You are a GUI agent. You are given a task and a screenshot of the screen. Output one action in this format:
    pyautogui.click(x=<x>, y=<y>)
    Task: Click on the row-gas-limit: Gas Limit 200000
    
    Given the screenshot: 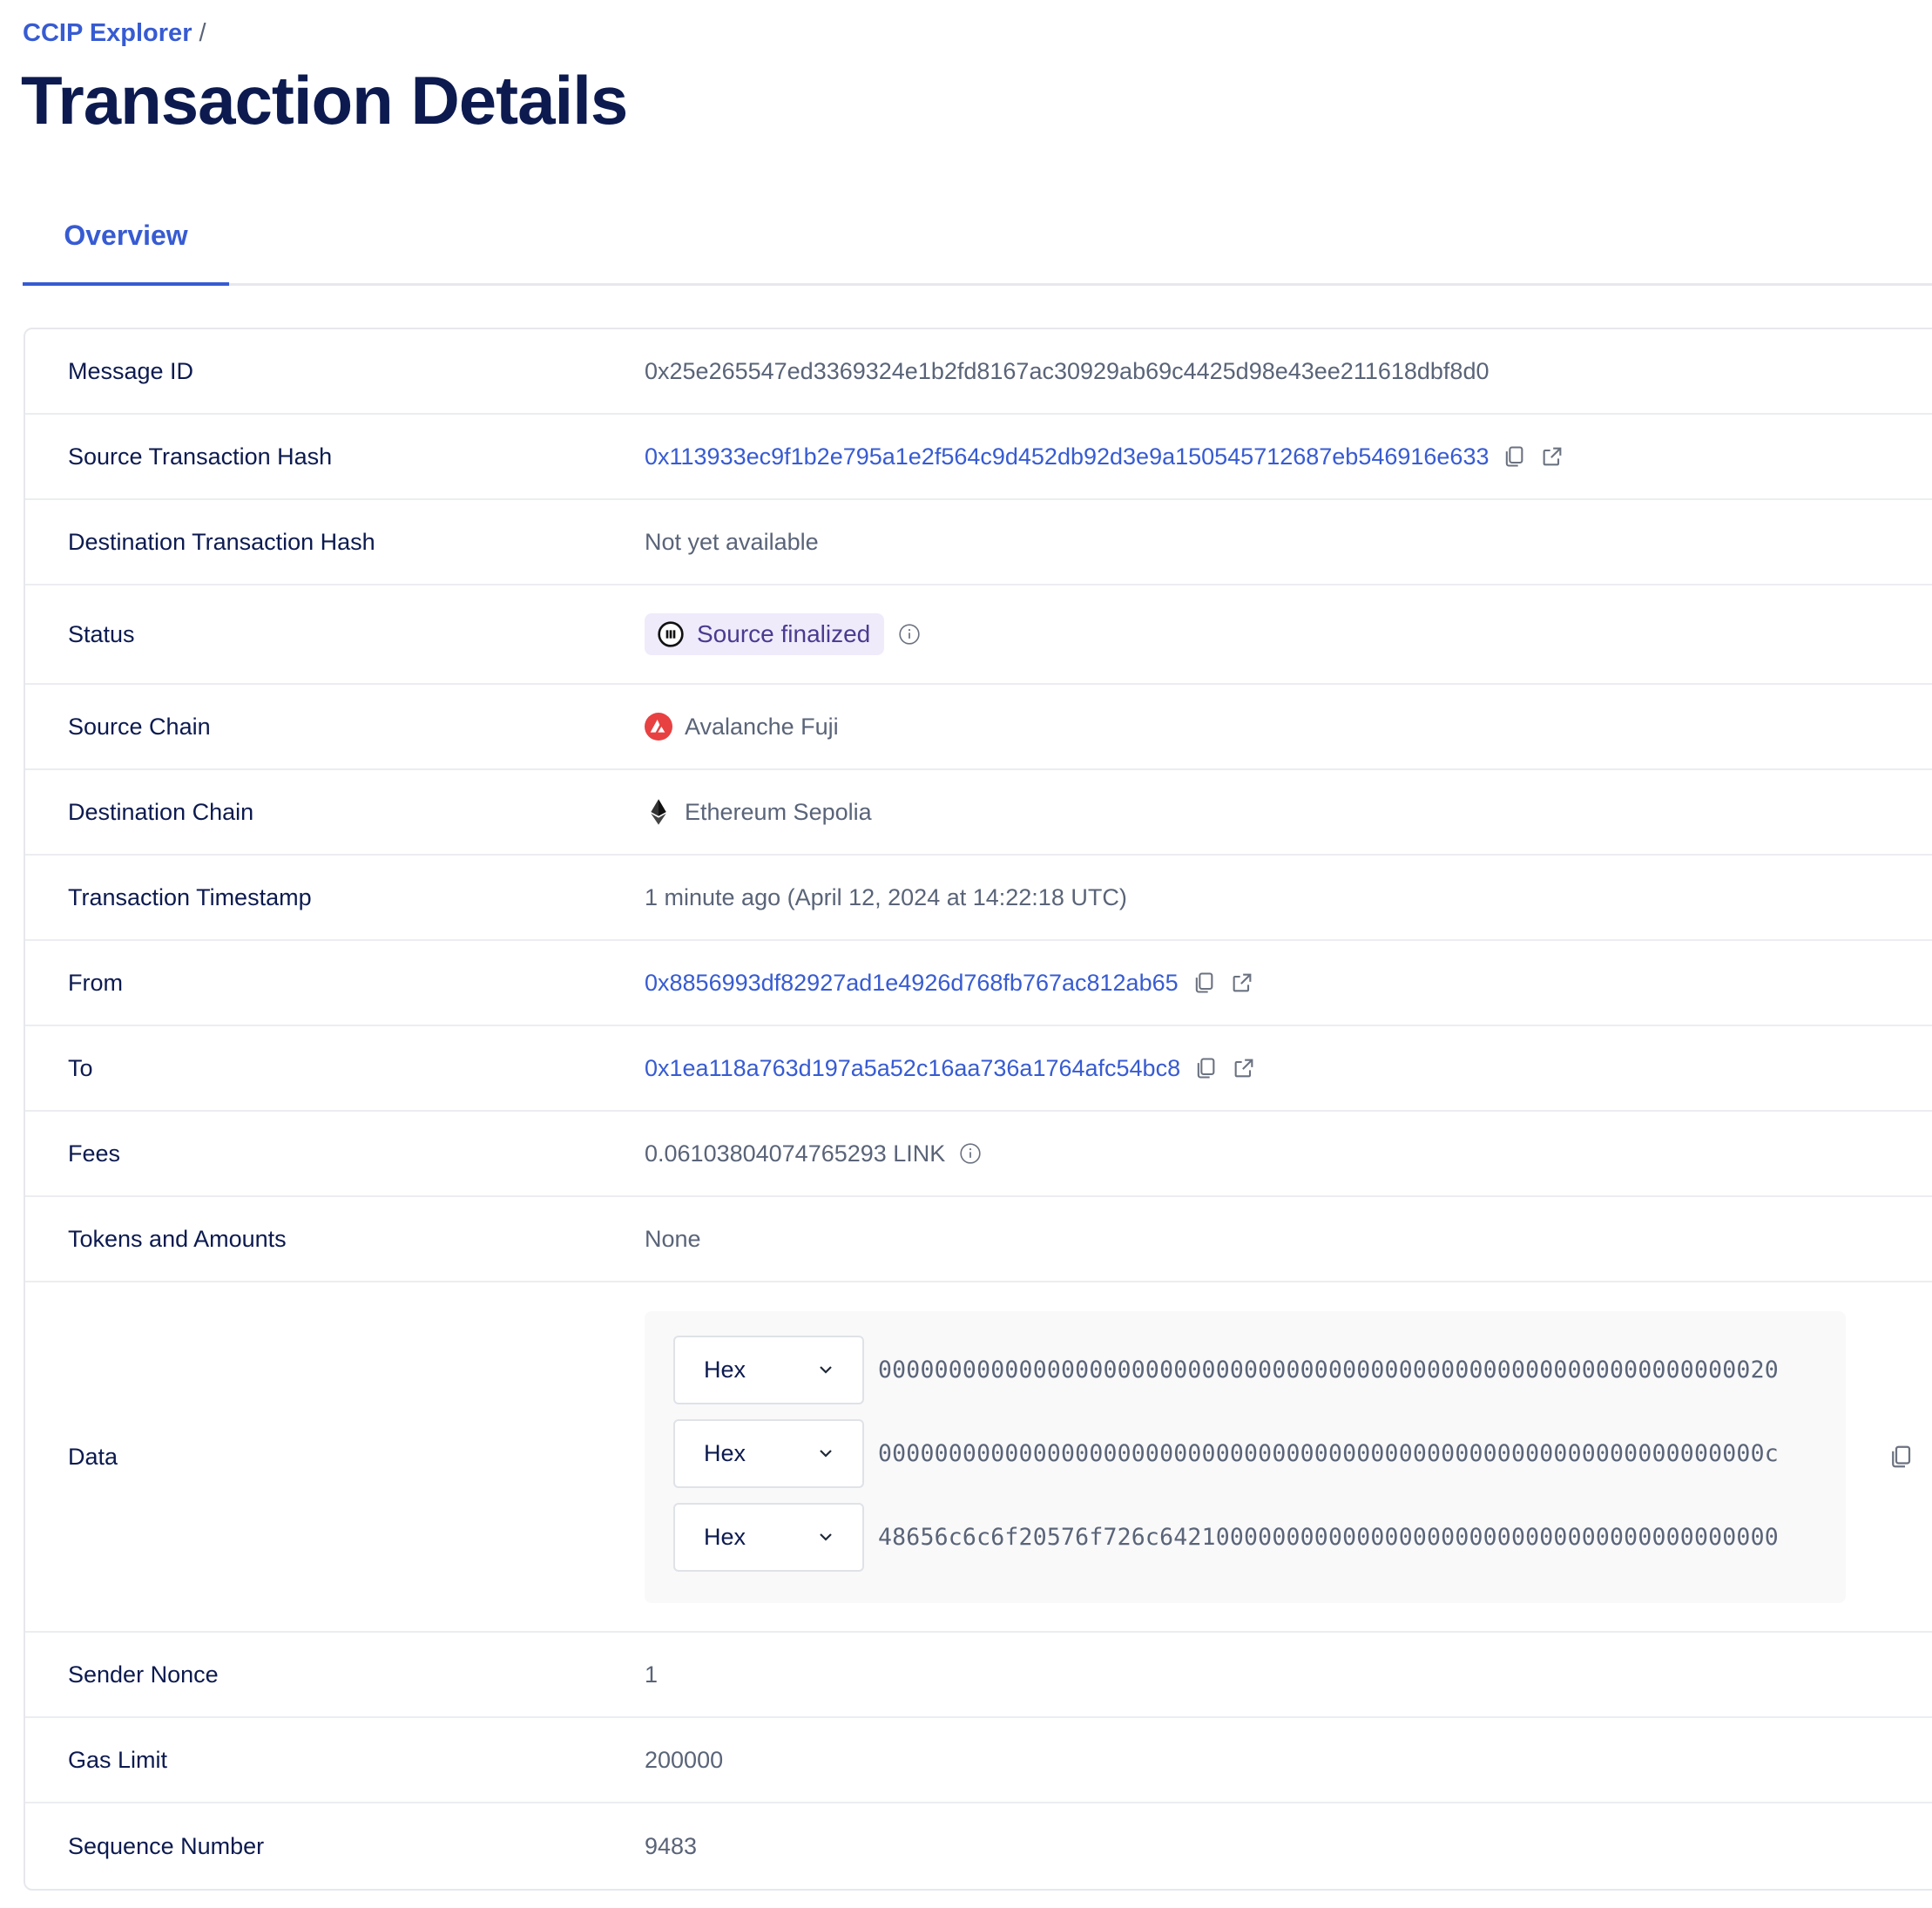 What is the action you would take?
    pyautogui.click(x=978, y=1760)
    